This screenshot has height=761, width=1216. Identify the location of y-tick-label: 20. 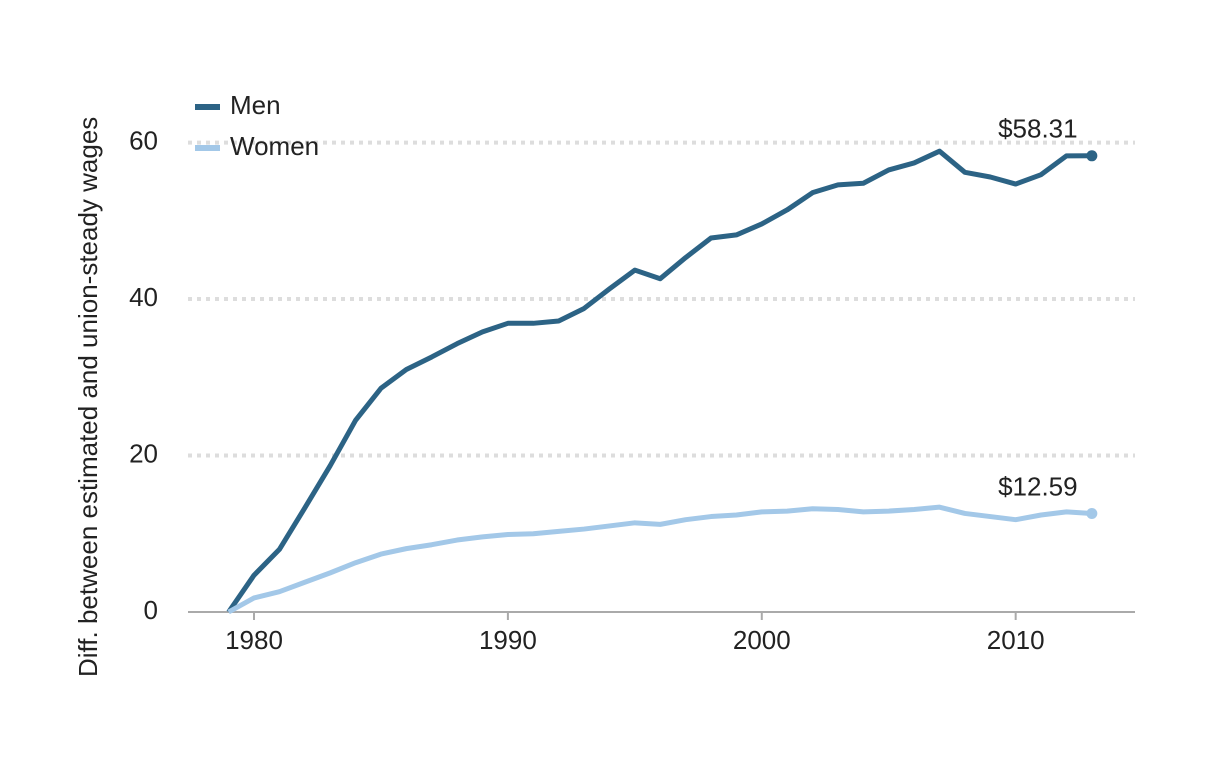
(143, 453).